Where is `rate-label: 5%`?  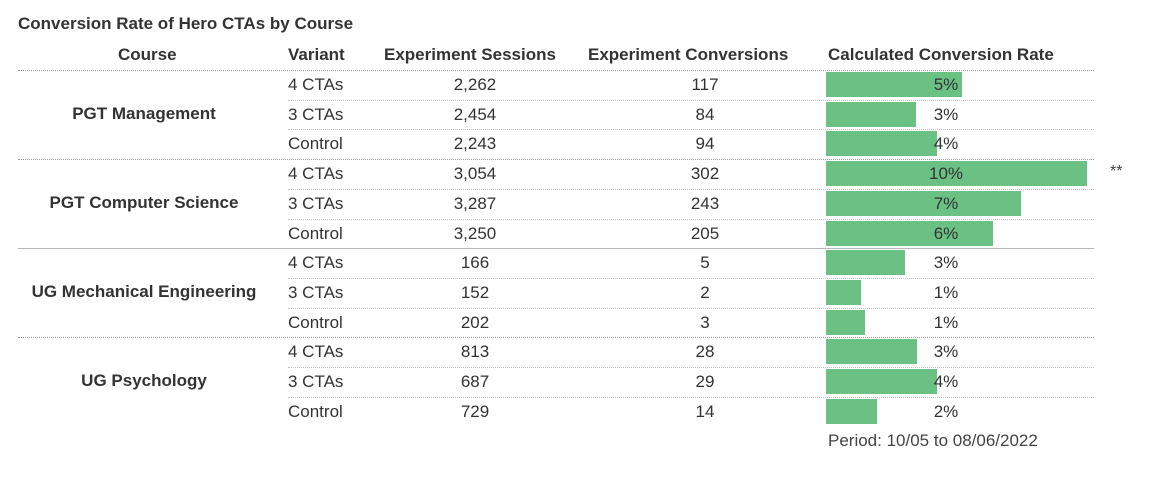 rate-label: 5% is located at coordinates (946, 84).